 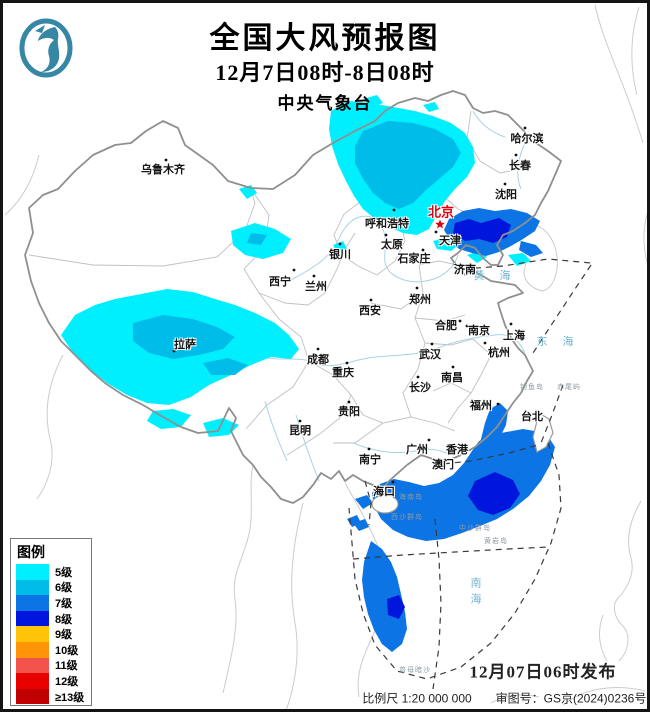 I want to click on page-subtitle: 12月7日08时-8日08时, so click(x=325, y=72).